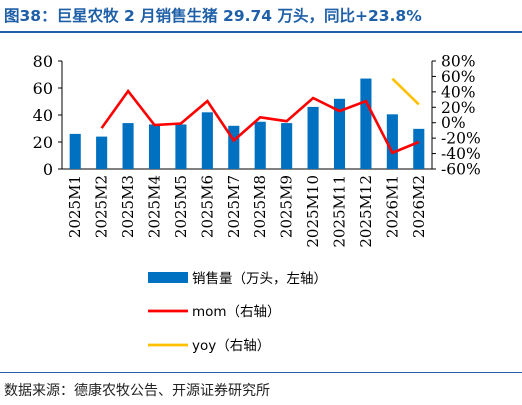  I want to click on left-axis-tick-label: 40, so click(43, 115).